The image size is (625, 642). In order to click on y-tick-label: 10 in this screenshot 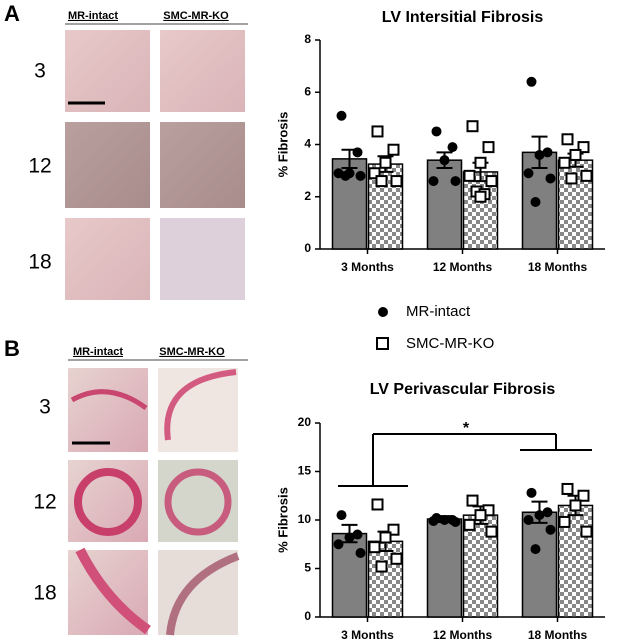, I will do `click(305, 519)`.